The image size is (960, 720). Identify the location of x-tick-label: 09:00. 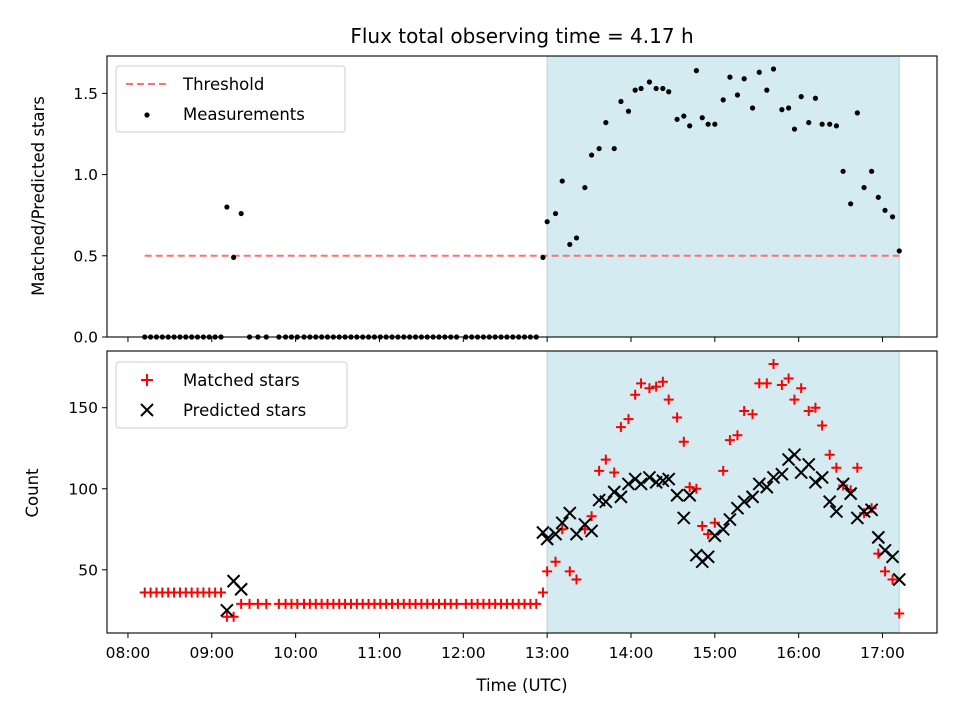
(211, 653).